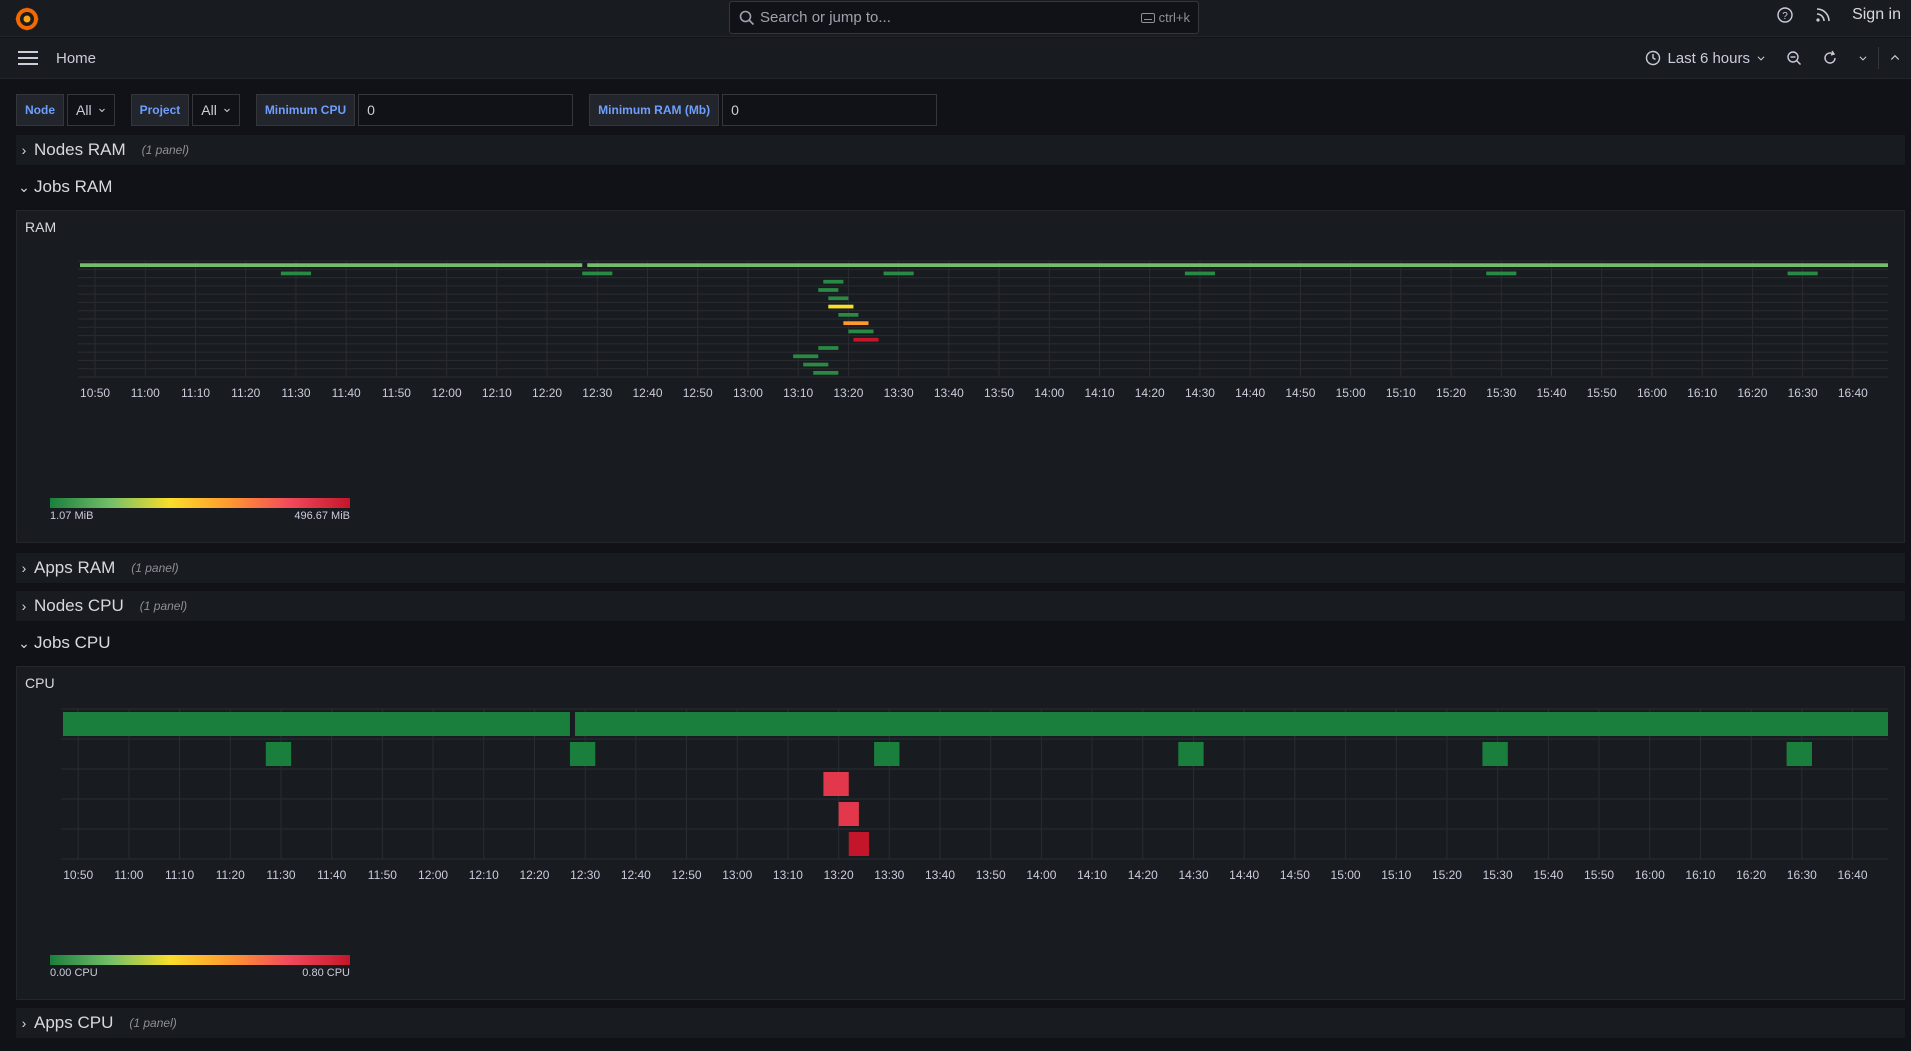 The width and height of the screenshot is (1911, 1051). Describe the element at coordinates (748, 393) in the screenshot. I see `x-tick-label: 13:00` at that location.